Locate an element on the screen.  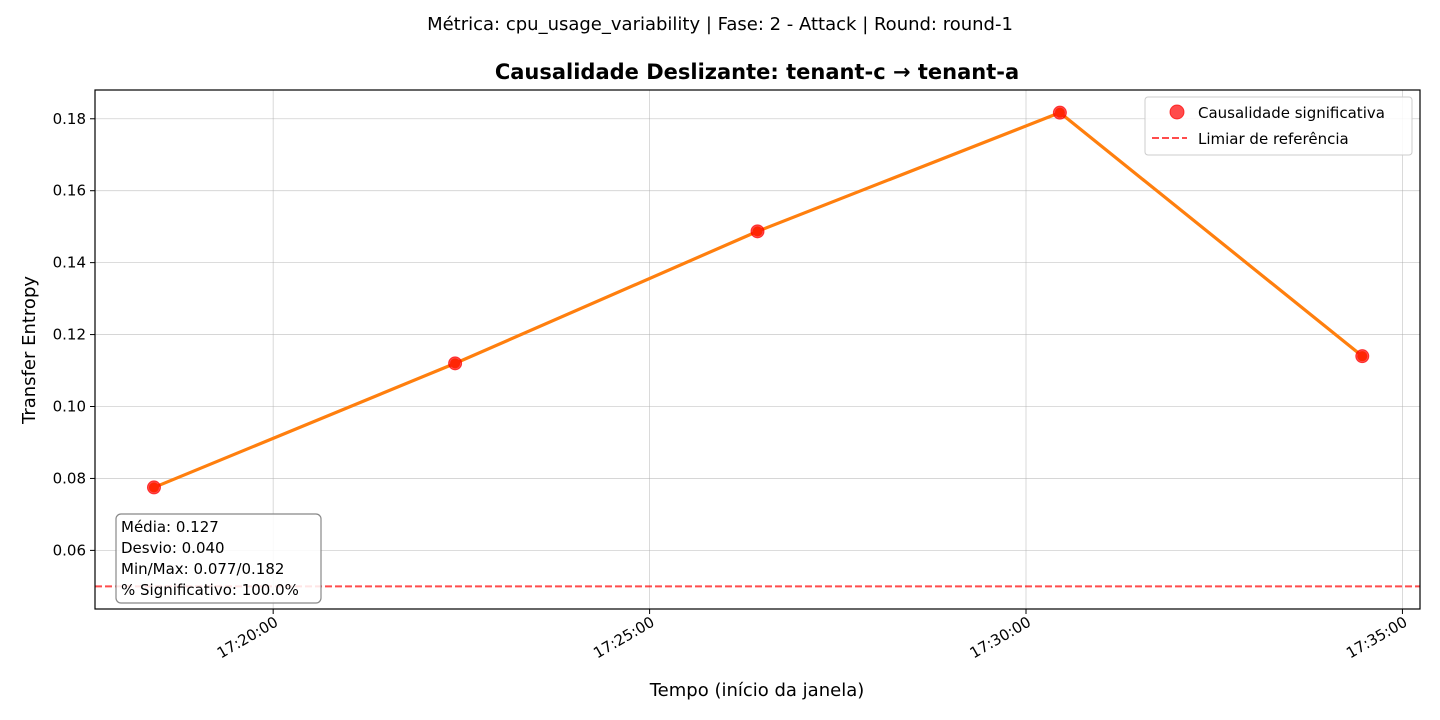
stats-significant-pct: % Significativo: 100.0% is located at coordinates (210, 590).